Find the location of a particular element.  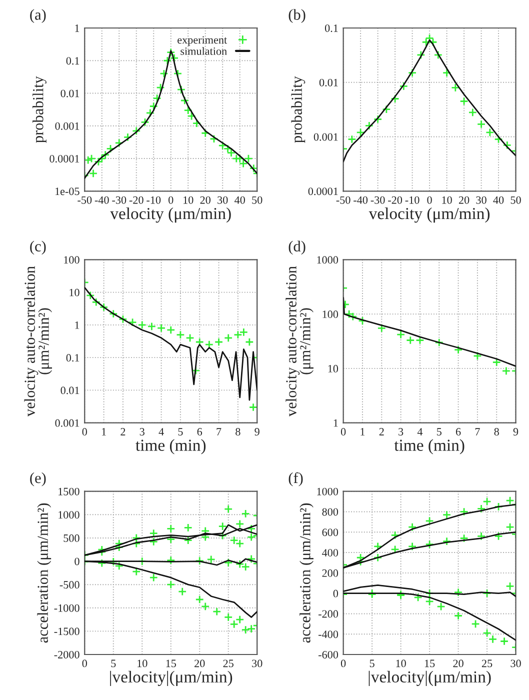

y-tick-label: 800 is located at coordinates (330, 512).